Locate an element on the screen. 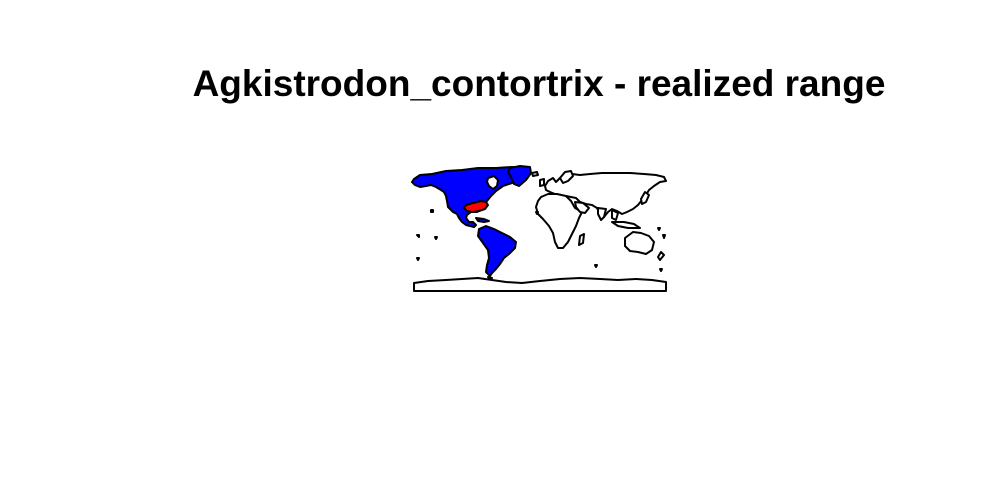 Image resolution: width=1000 pixels, height=500 pixels. caribbean-islands is located at coordinates (482, 220).